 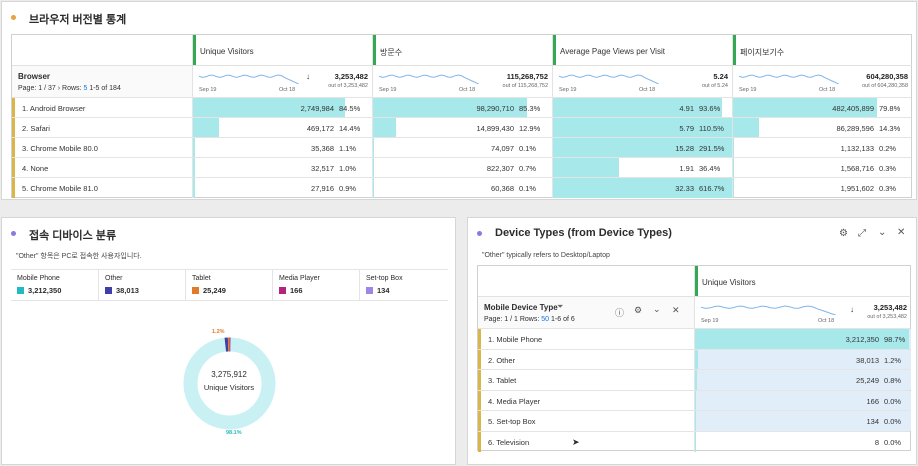 I want to click on legend-name: Set-top Box, so click(x=384, y=278).